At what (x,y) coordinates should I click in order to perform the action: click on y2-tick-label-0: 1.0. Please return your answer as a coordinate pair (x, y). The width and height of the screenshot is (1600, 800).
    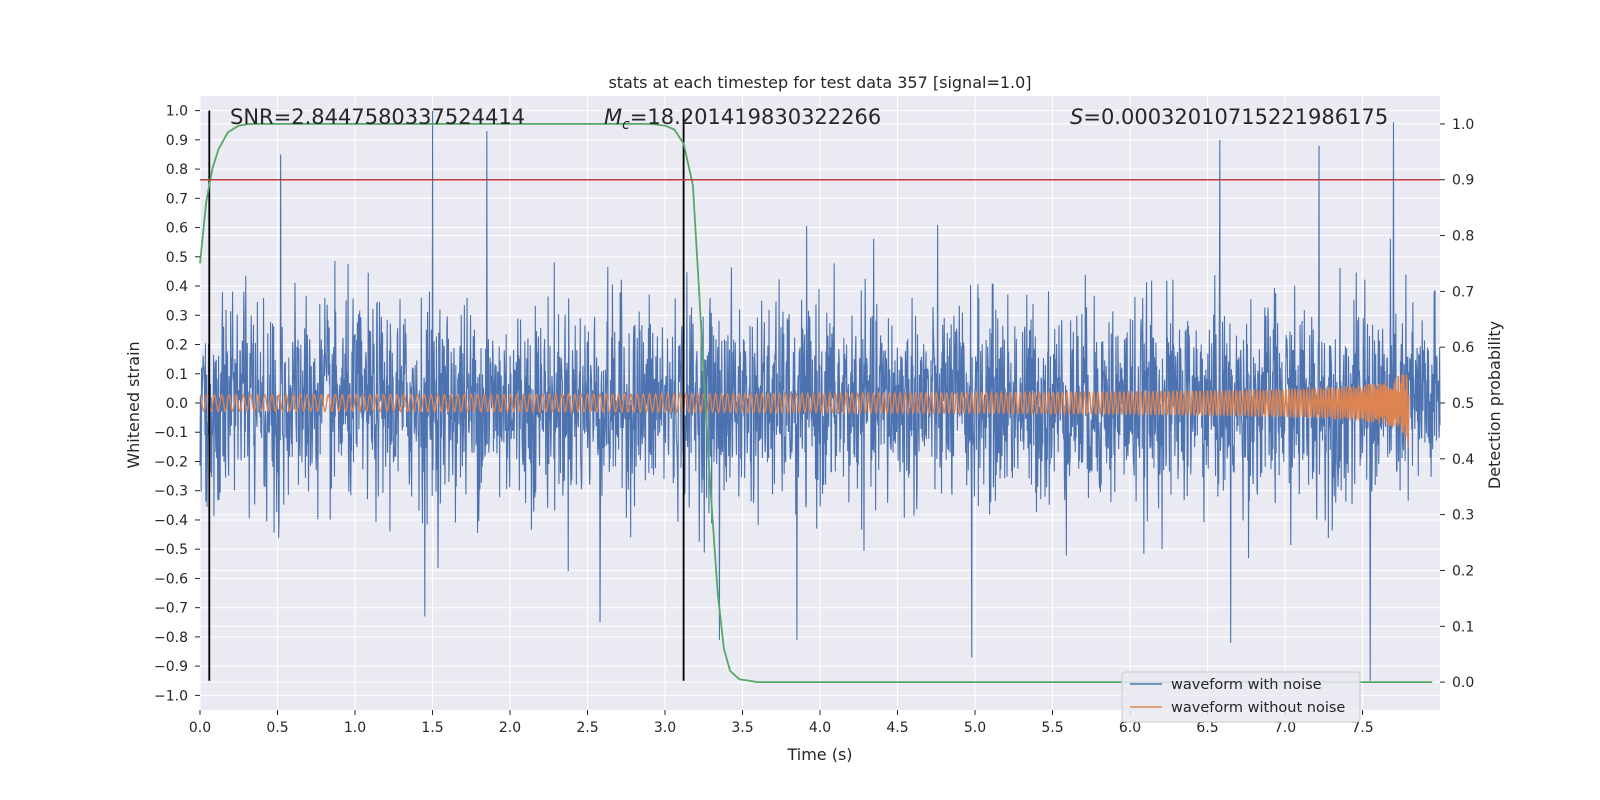
    Looking at the image, I should click on (1463, 125).